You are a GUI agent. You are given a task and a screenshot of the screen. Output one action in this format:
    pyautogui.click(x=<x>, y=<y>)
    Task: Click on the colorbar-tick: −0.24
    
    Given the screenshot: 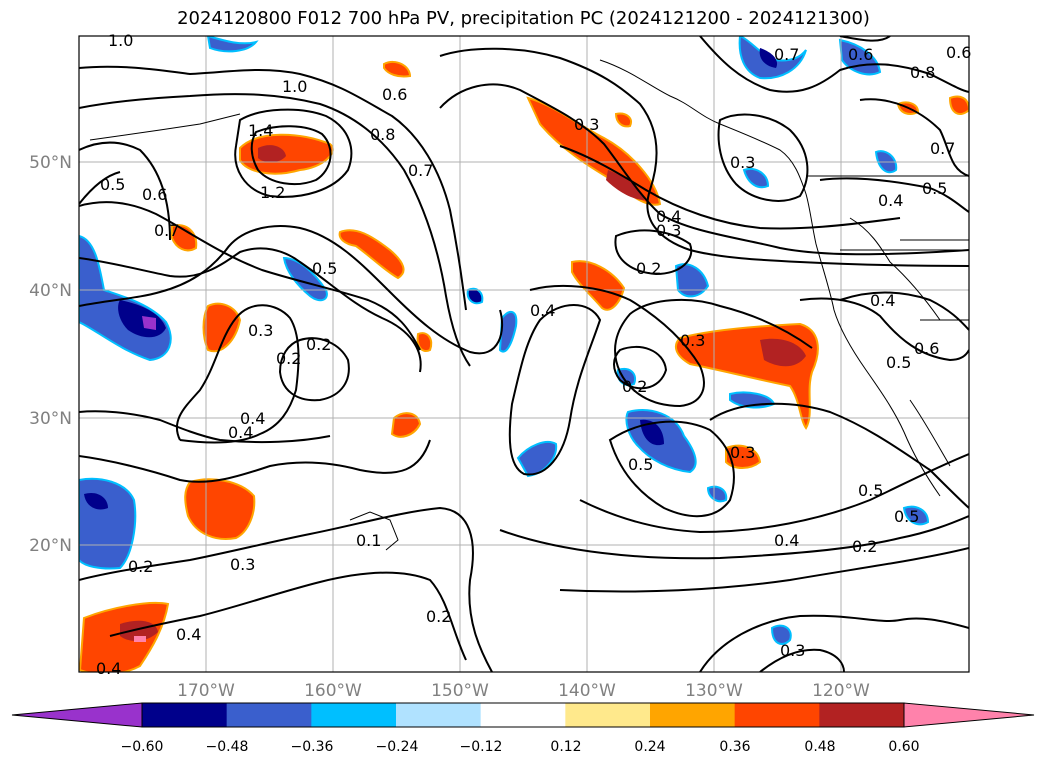 What is the action you would take?
    pyautogui.click(x=397, y=747)
    